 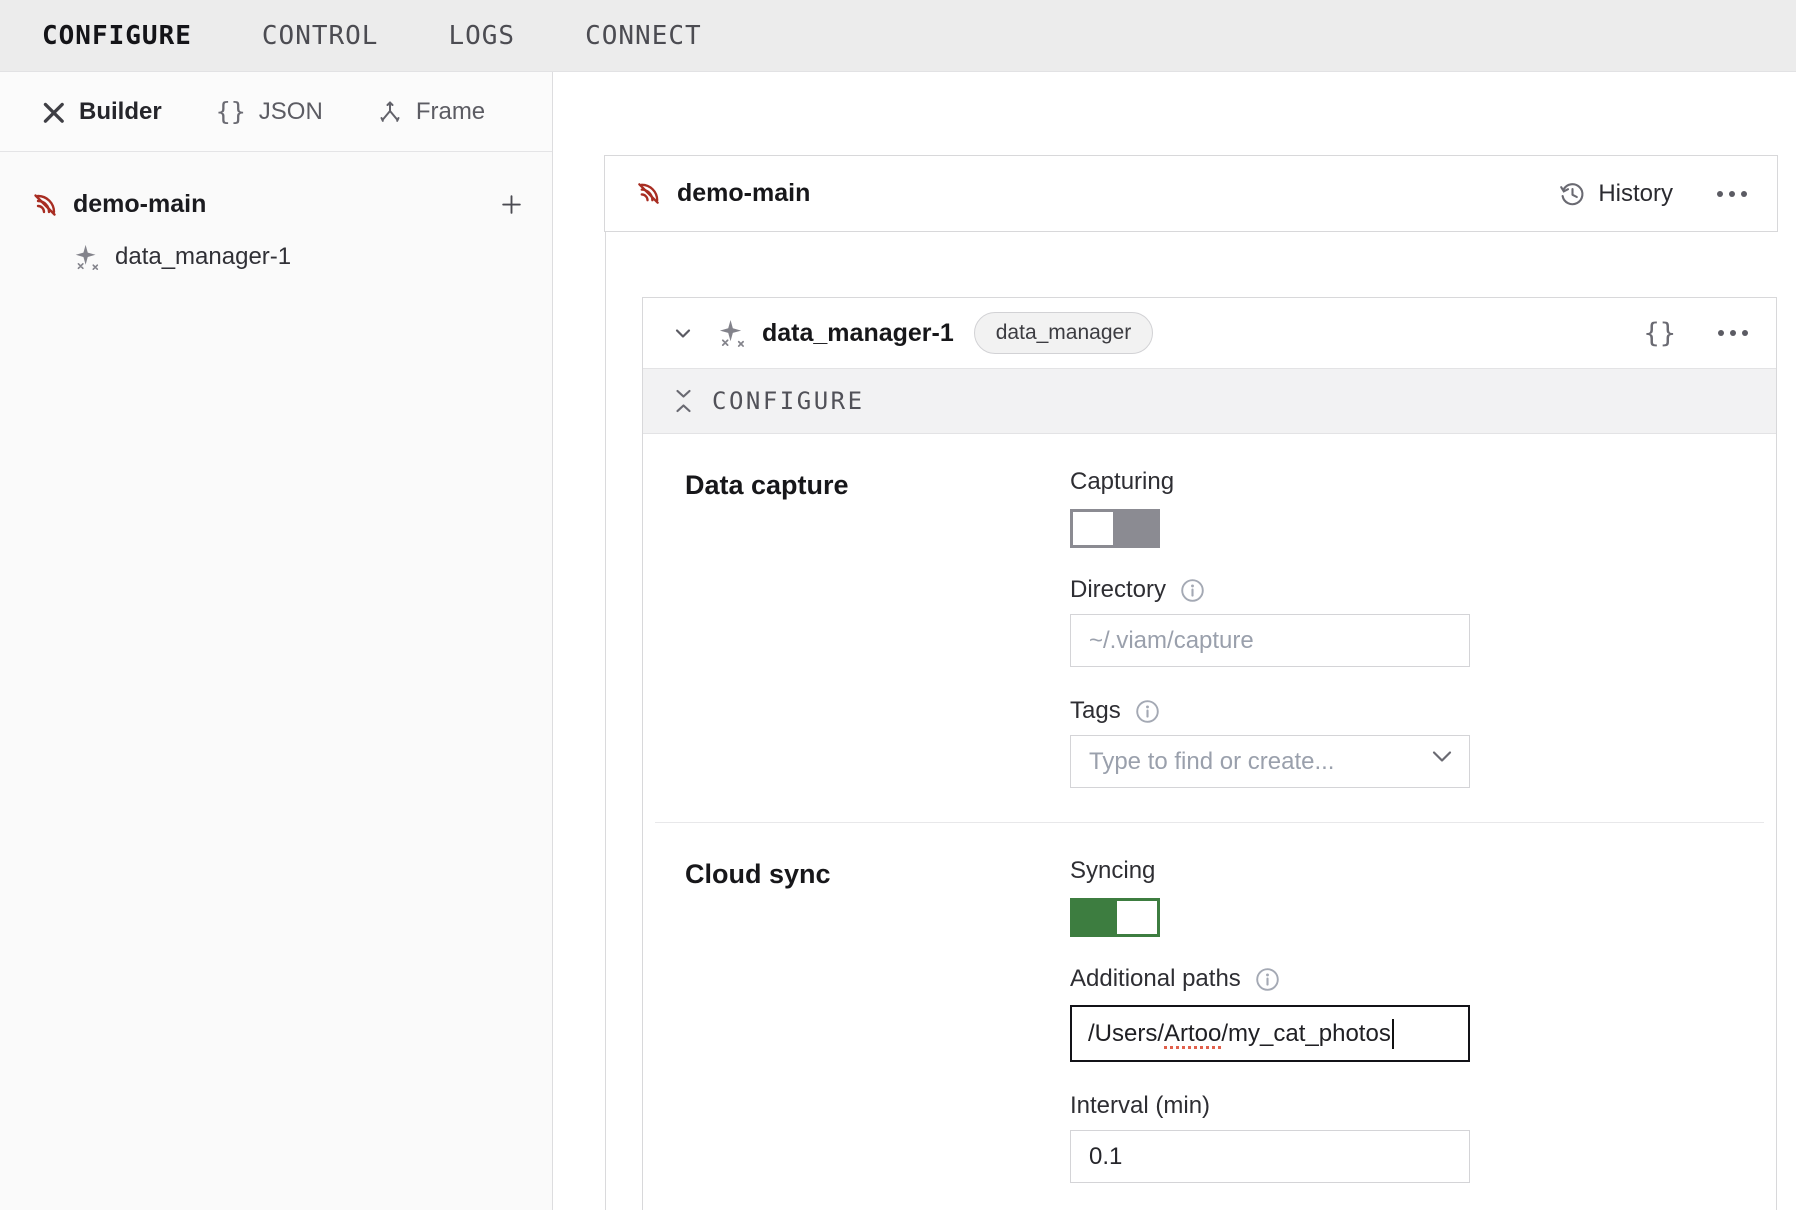 What do you see at coordinates (511, 204) in the screenshot?
I see `add-component-button` at bounding box center [511, 204].